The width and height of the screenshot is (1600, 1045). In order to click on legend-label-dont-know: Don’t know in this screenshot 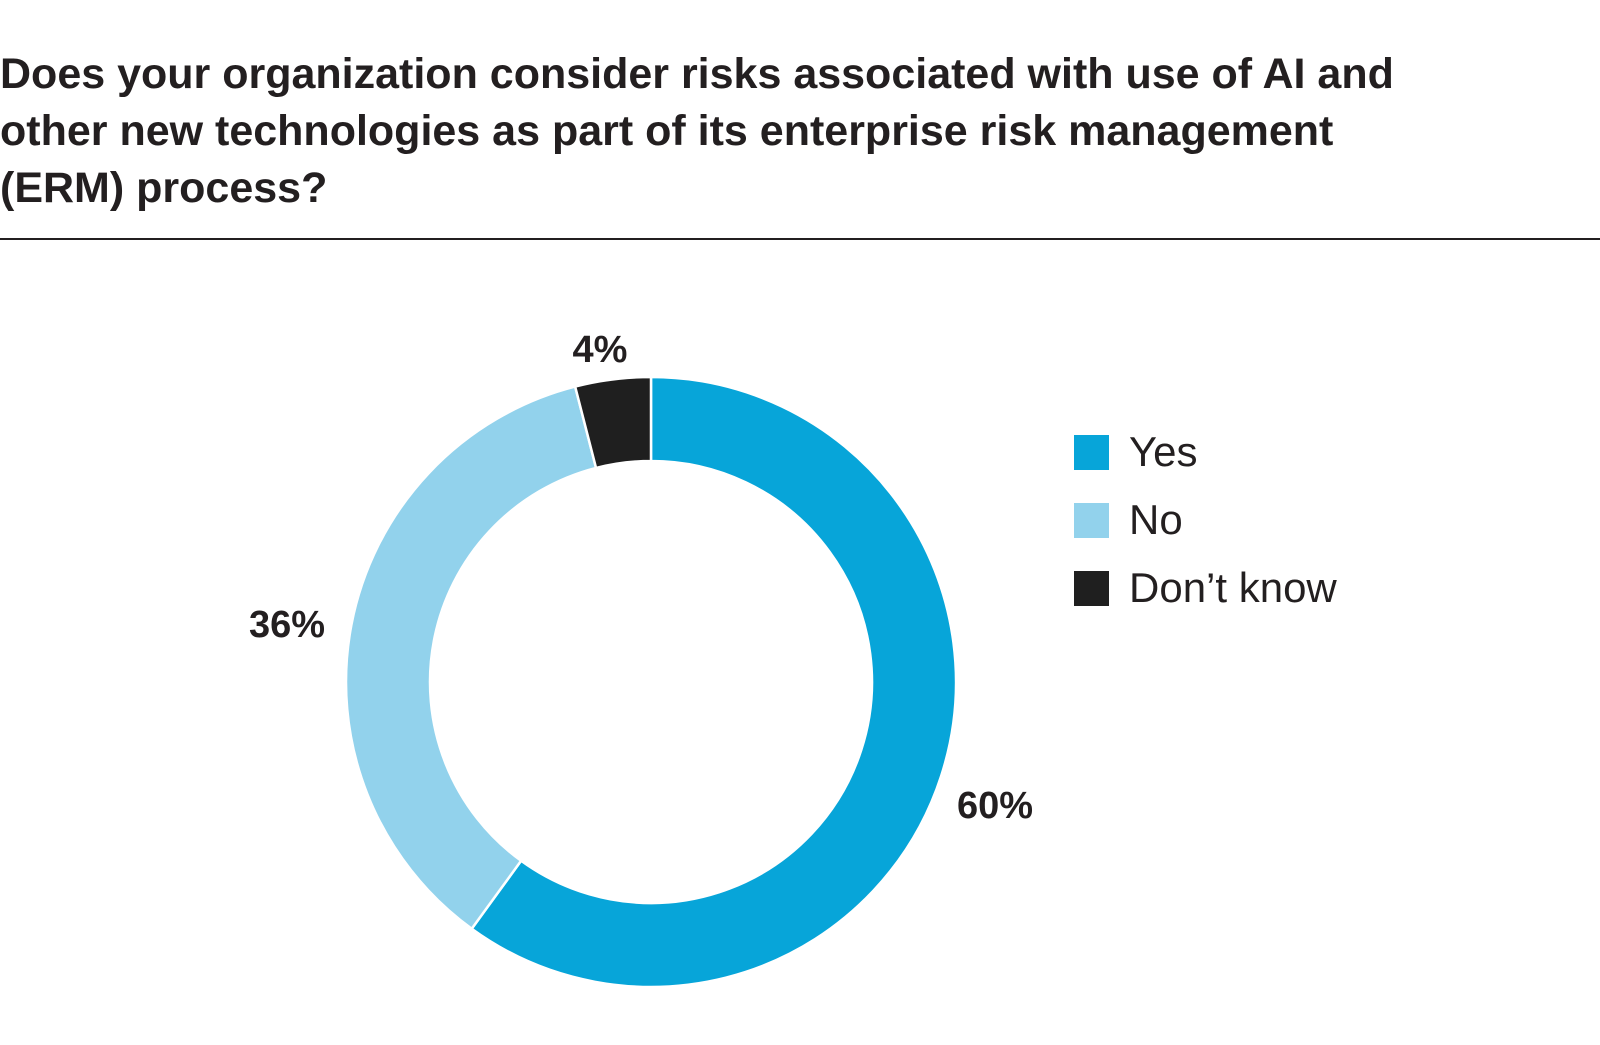, I will do `click(1233, 587)`.